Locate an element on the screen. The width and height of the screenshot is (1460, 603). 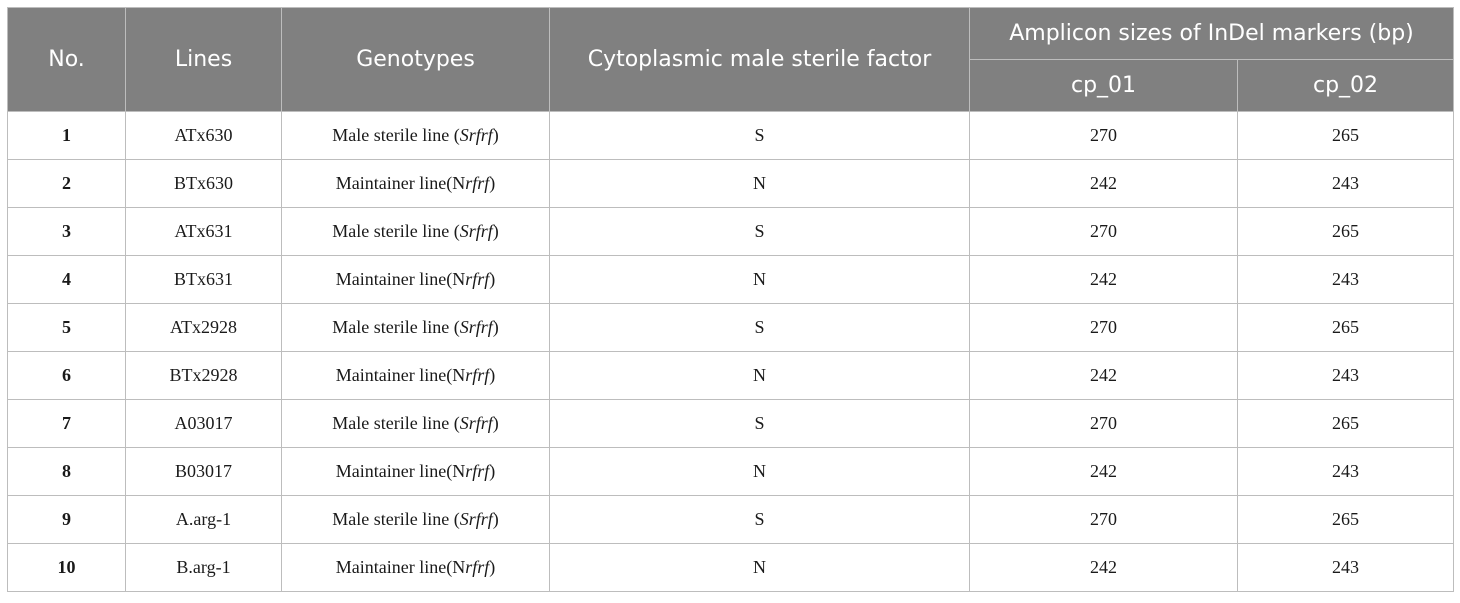
cell-no: 7 is located at coordinates (66, 423).